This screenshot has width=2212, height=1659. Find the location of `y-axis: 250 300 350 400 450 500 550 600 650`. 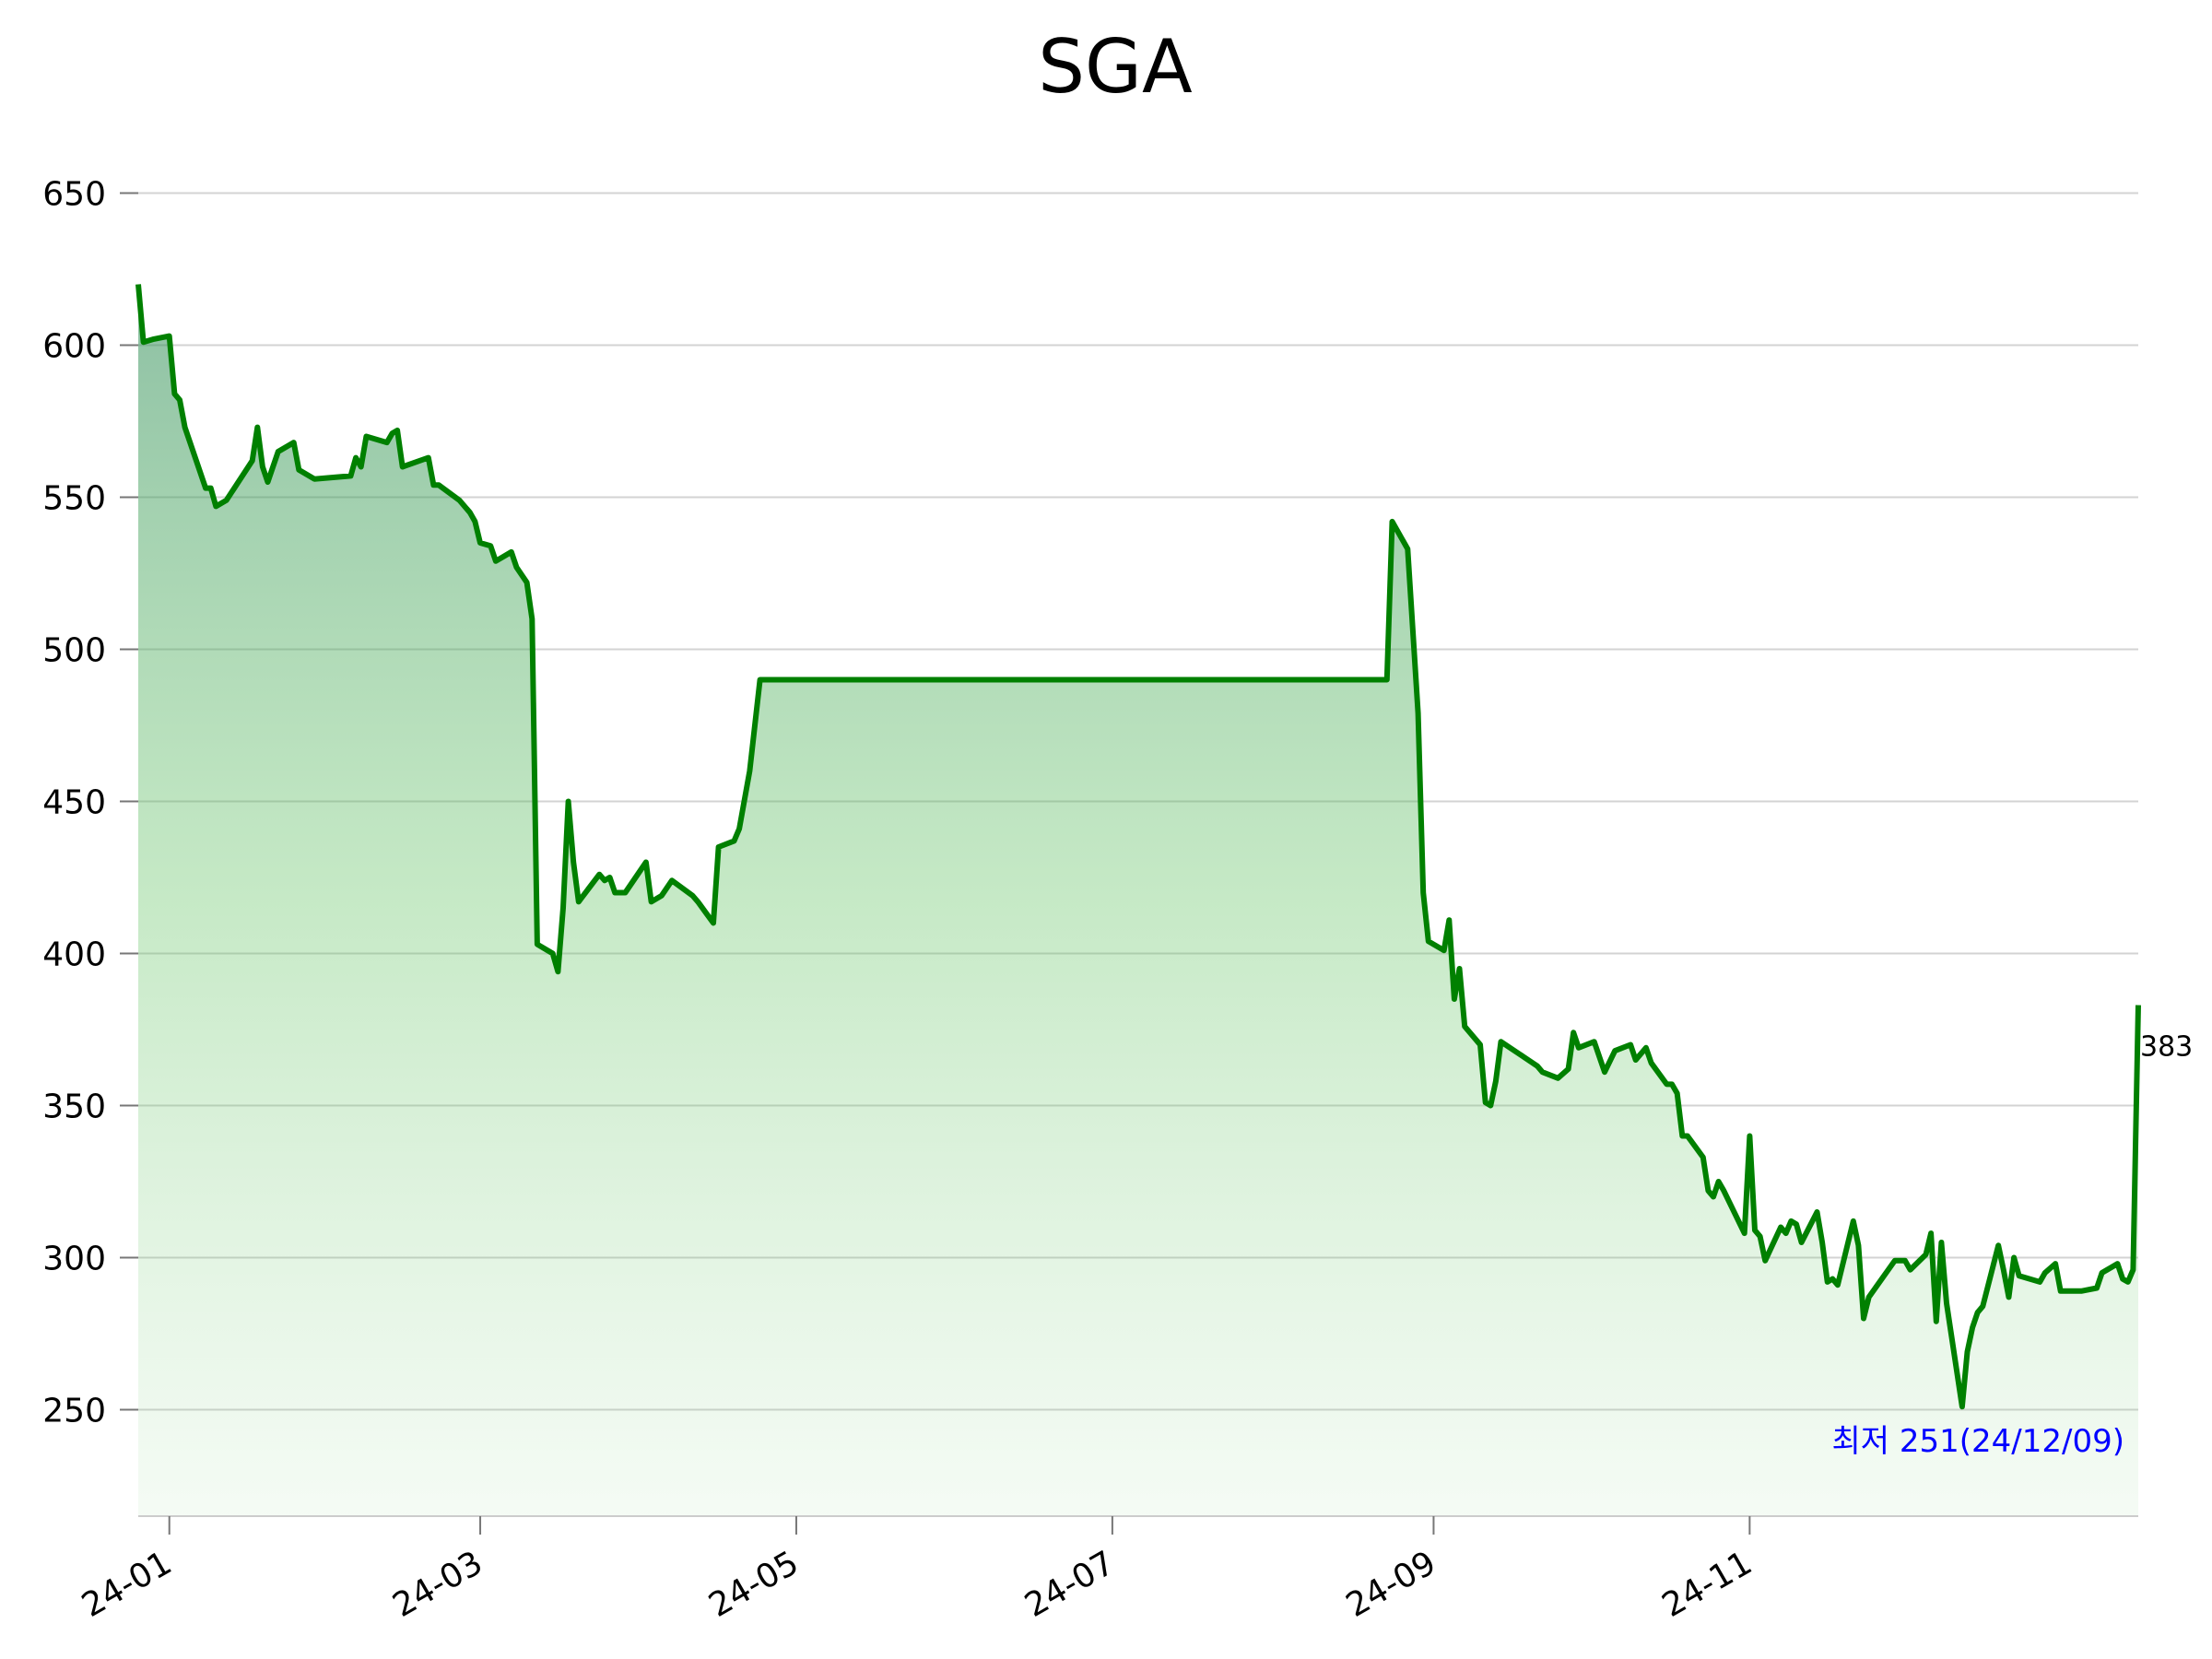

y-axis: 250 300 350 400 450 500 550 600 650 is located at coordinates (90, 803).